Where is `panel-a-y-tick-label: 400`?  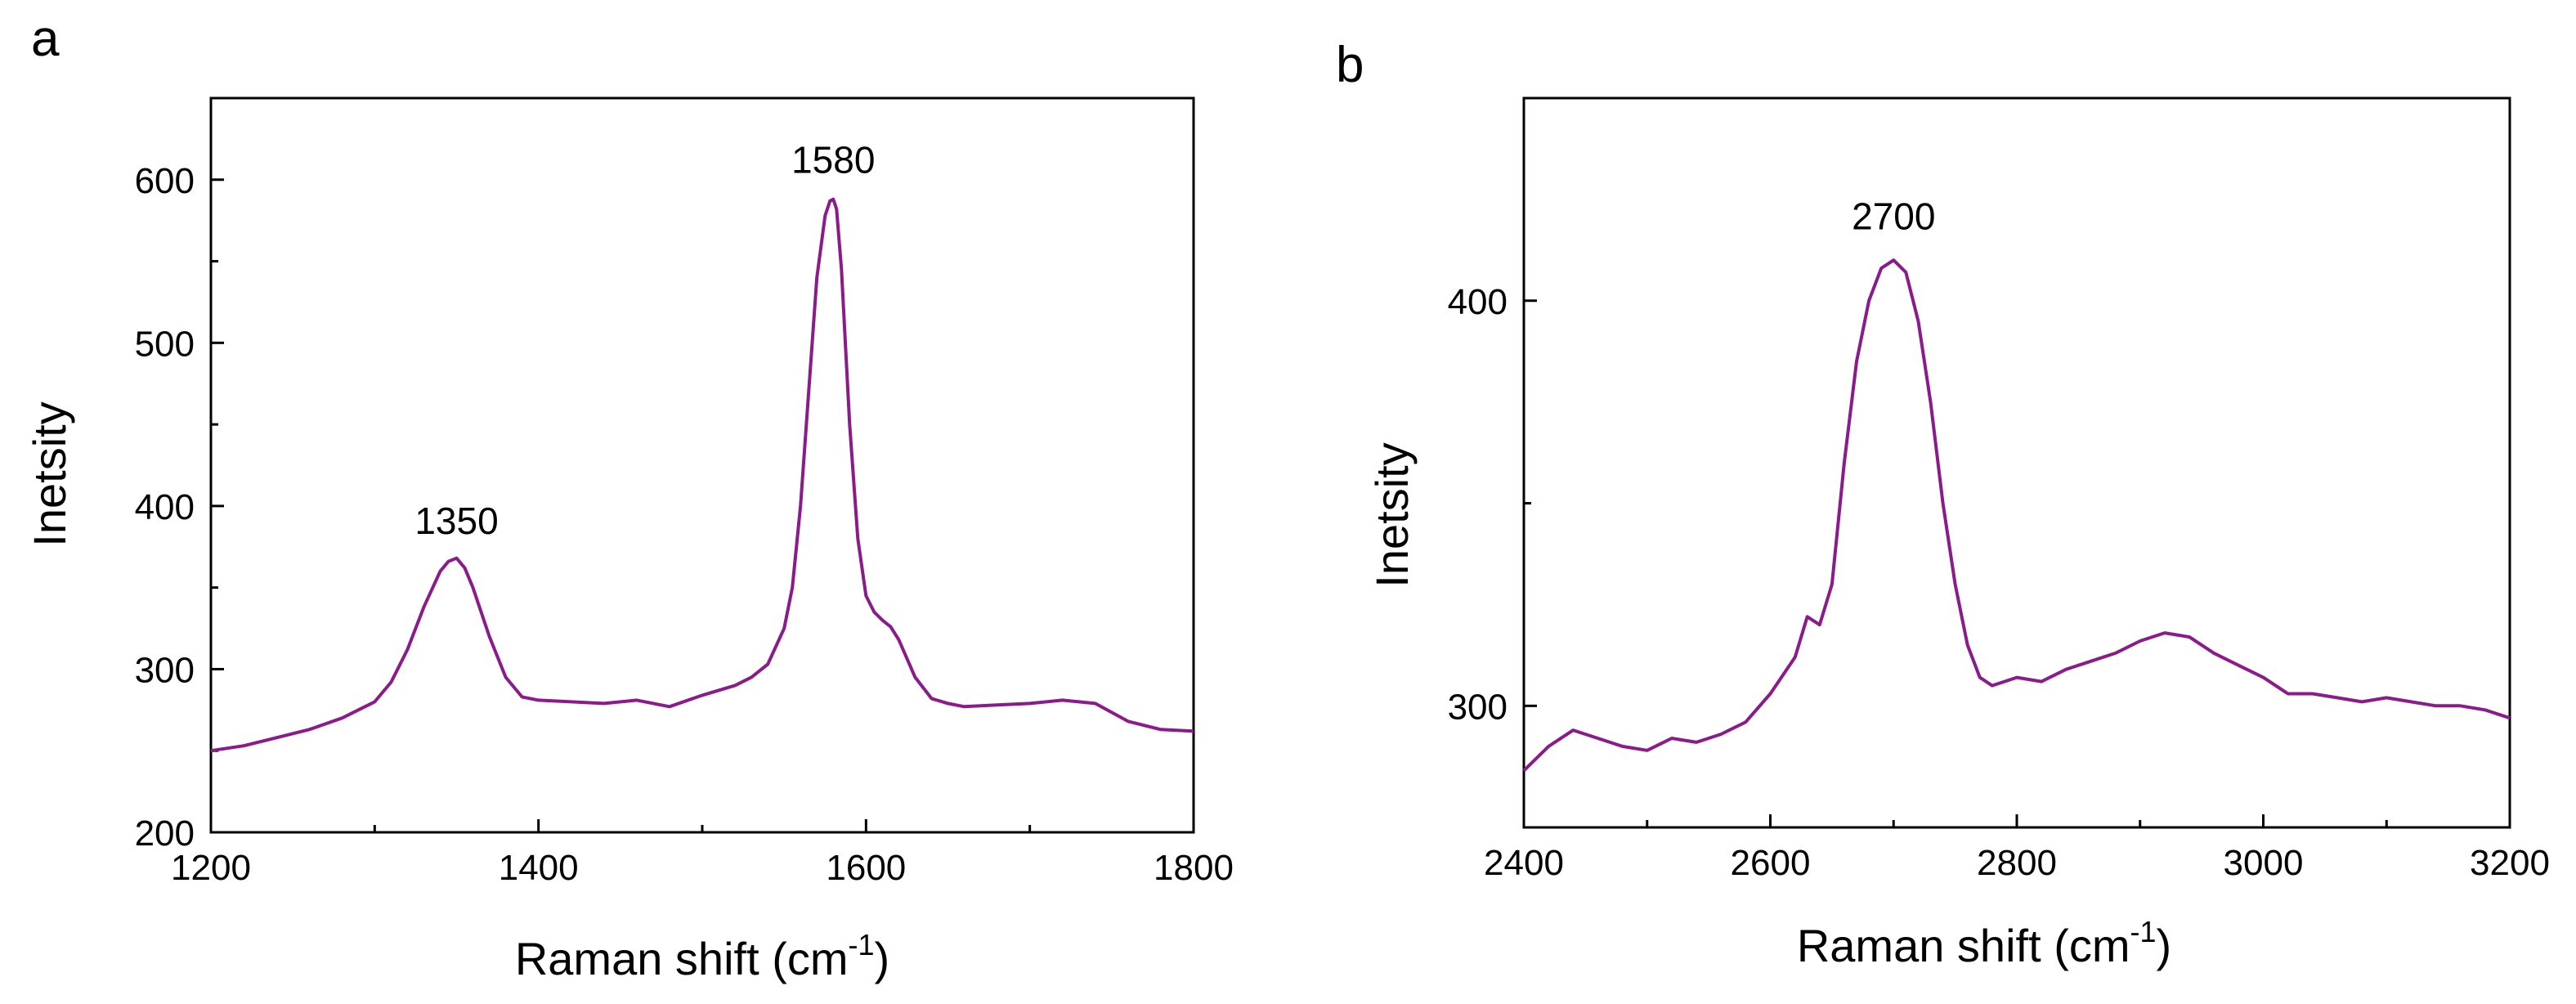 panel-a-y-tick-label: 400 is located at coordinates (165, 507).